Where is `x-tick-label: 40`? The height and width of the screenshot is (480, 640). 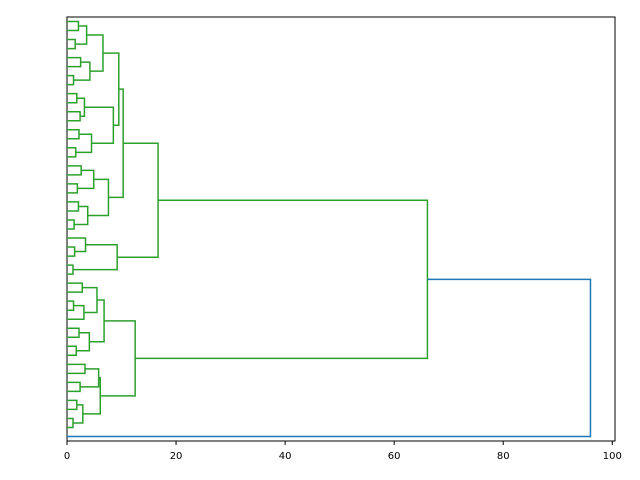
x-tick-label: 40 is located at coordinates (285, 456).